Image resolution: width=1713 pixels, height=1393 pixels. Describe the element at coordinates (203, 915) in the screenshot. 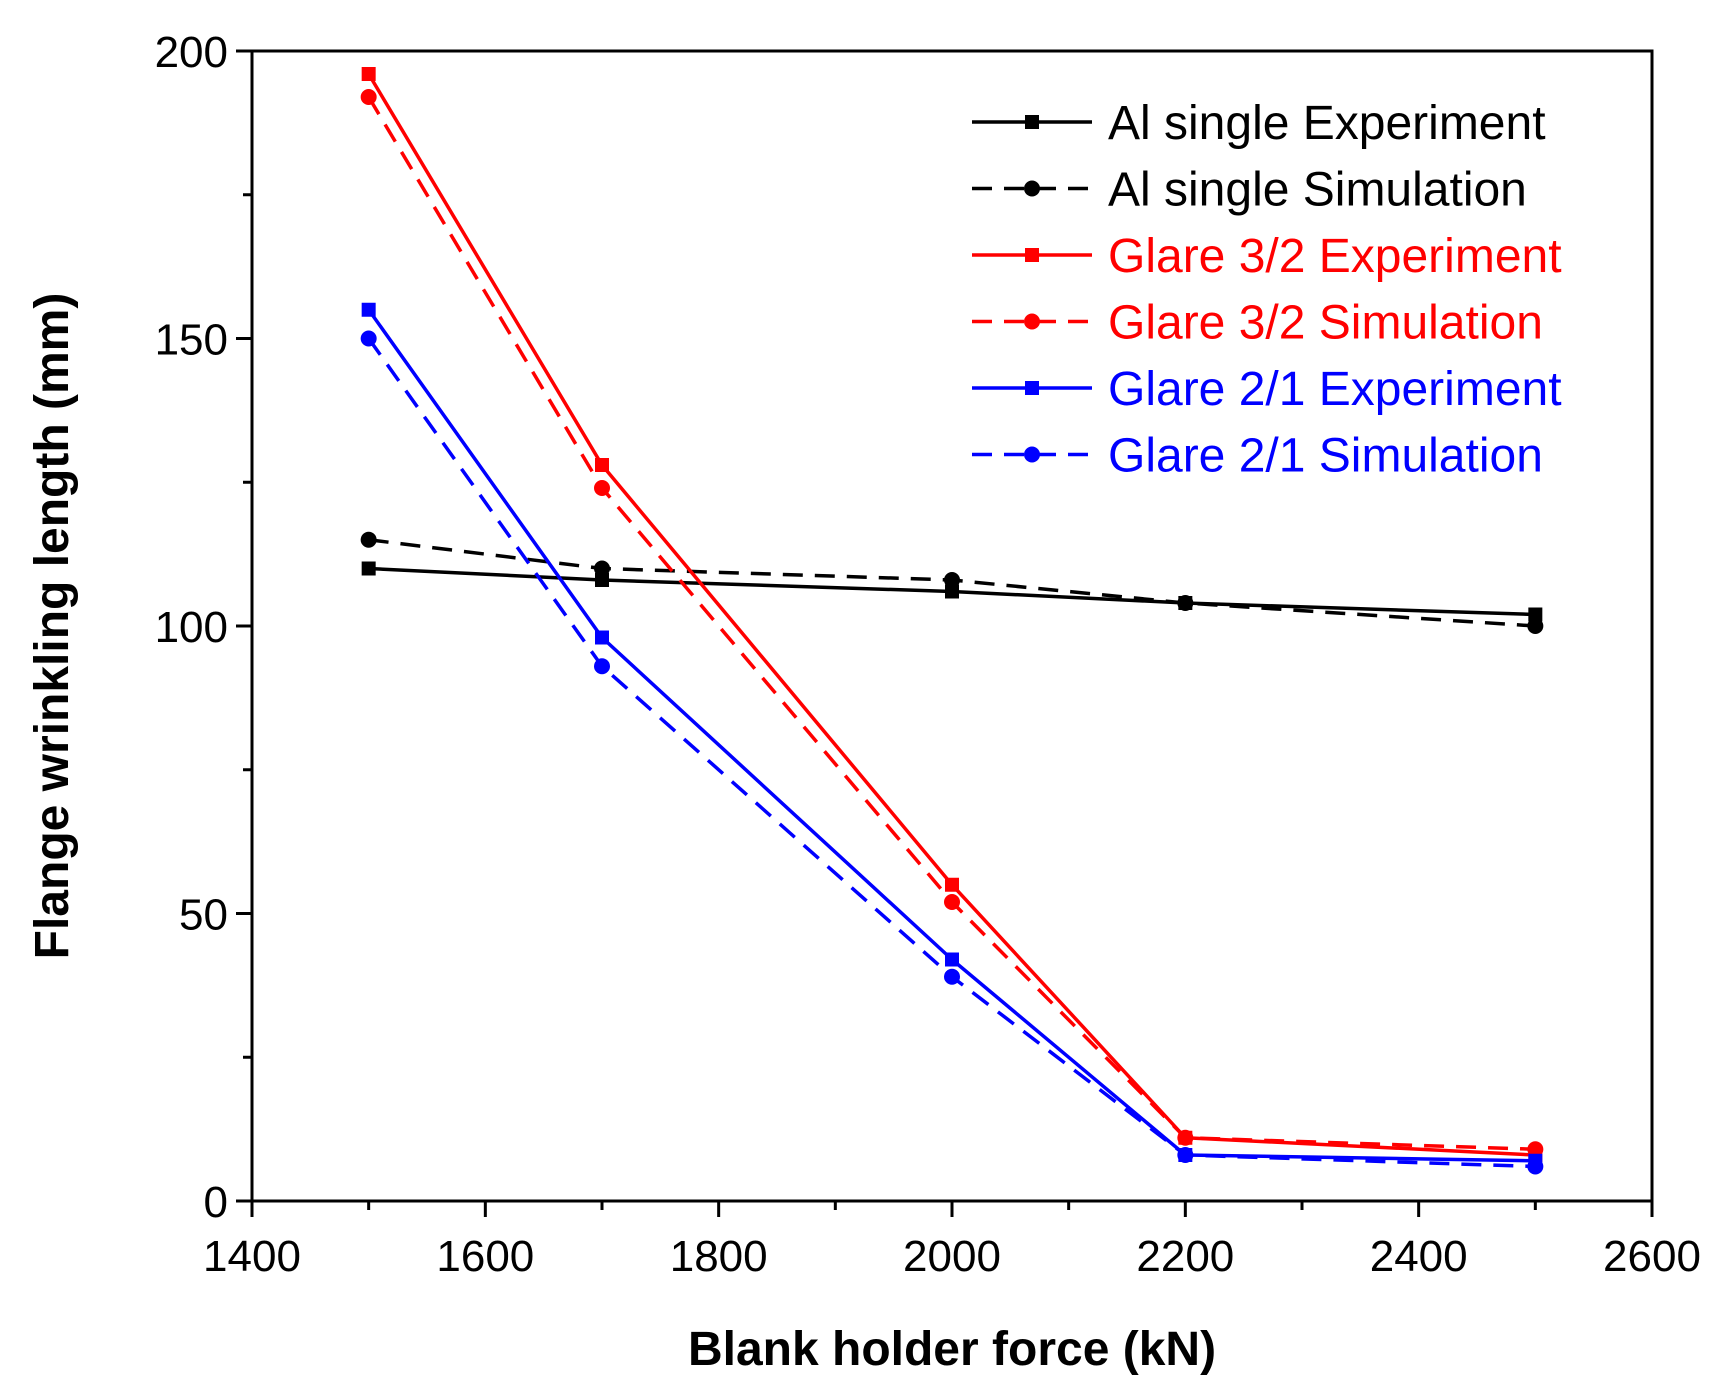

I see `y-tick-label: 50` at that location.